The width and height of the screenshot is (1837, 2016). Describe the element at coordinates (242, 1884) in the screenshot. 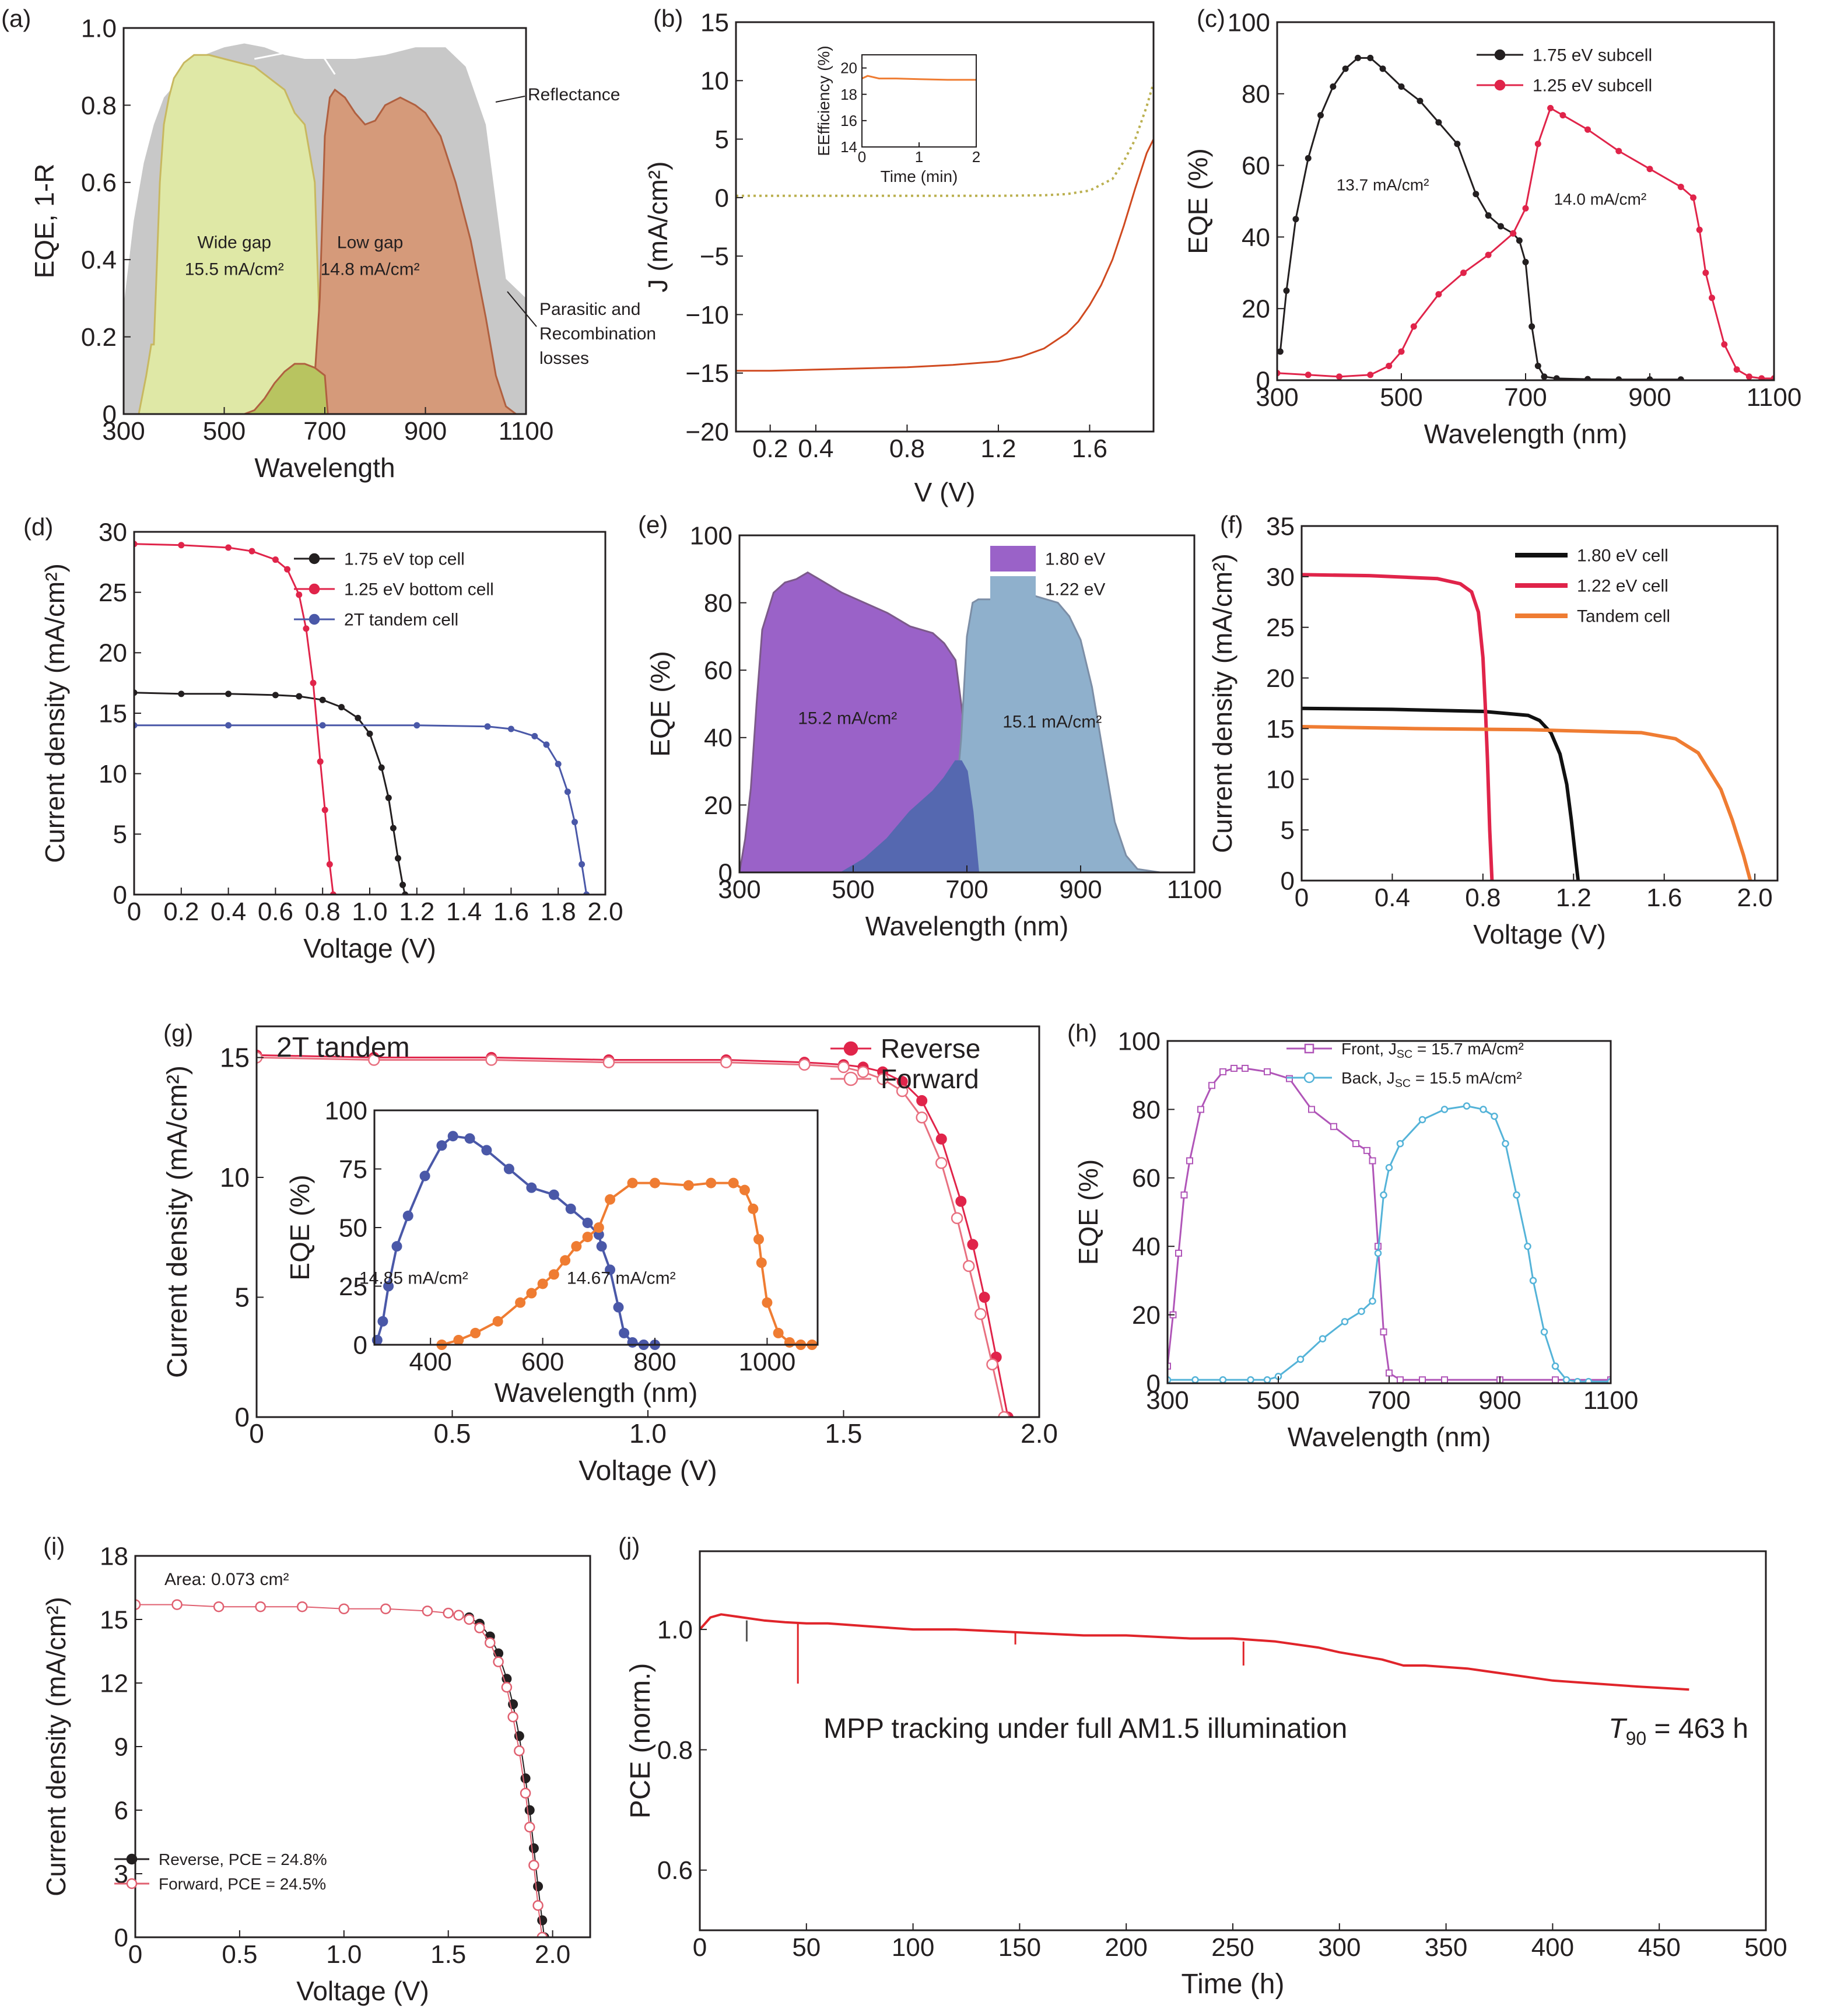

I see `i-legend-label: Forward, PCE = 24.5%` at that location.